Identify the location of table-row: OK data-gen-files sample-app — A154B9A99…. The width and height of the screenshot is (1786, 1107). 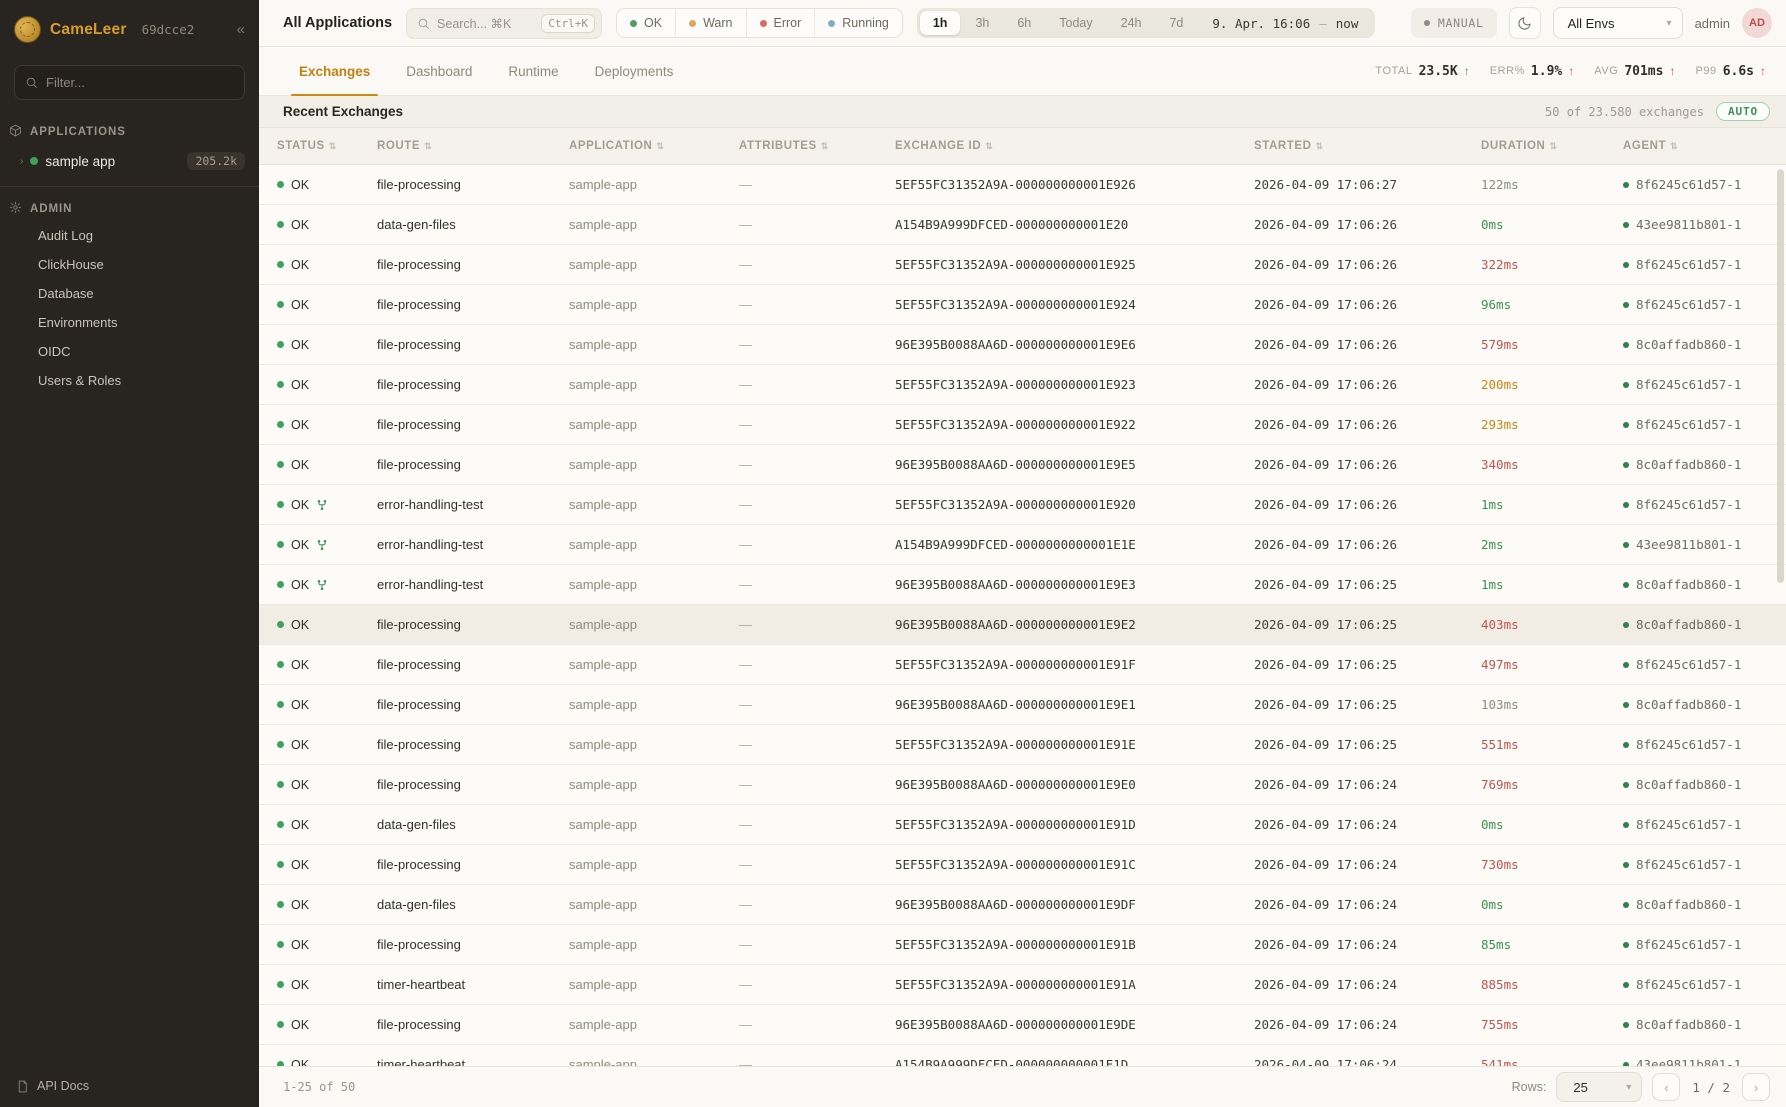
(1022, 225).